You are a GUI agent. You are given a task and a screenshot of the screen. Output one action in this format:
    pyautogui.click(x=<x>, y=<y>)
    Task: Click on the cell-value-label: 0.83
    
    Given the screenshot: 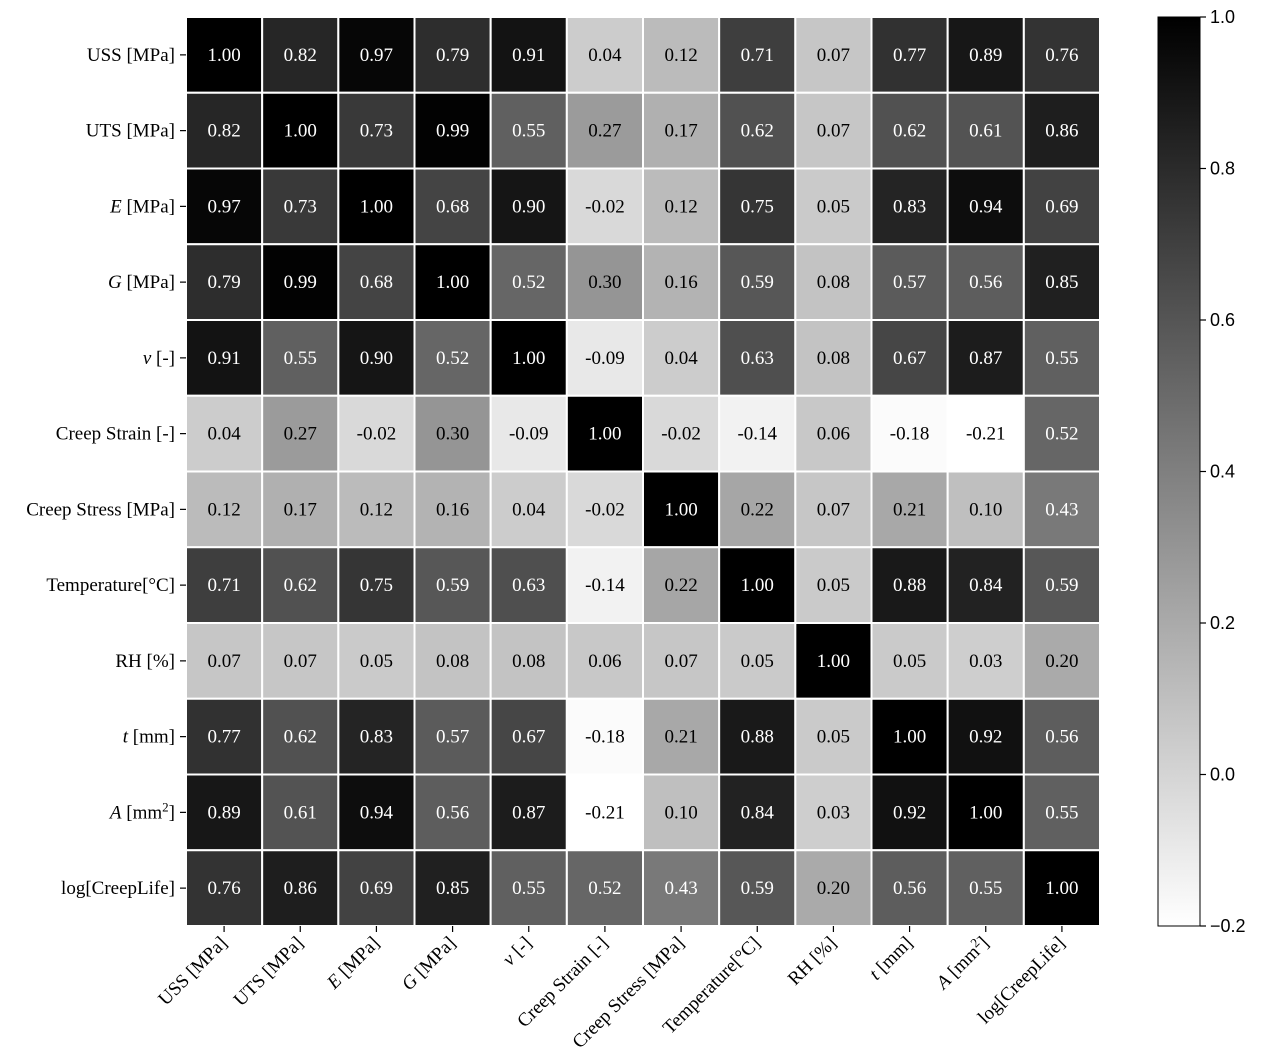 What is the action you would take?
    pyautogui.click(x=376, y=737)
    